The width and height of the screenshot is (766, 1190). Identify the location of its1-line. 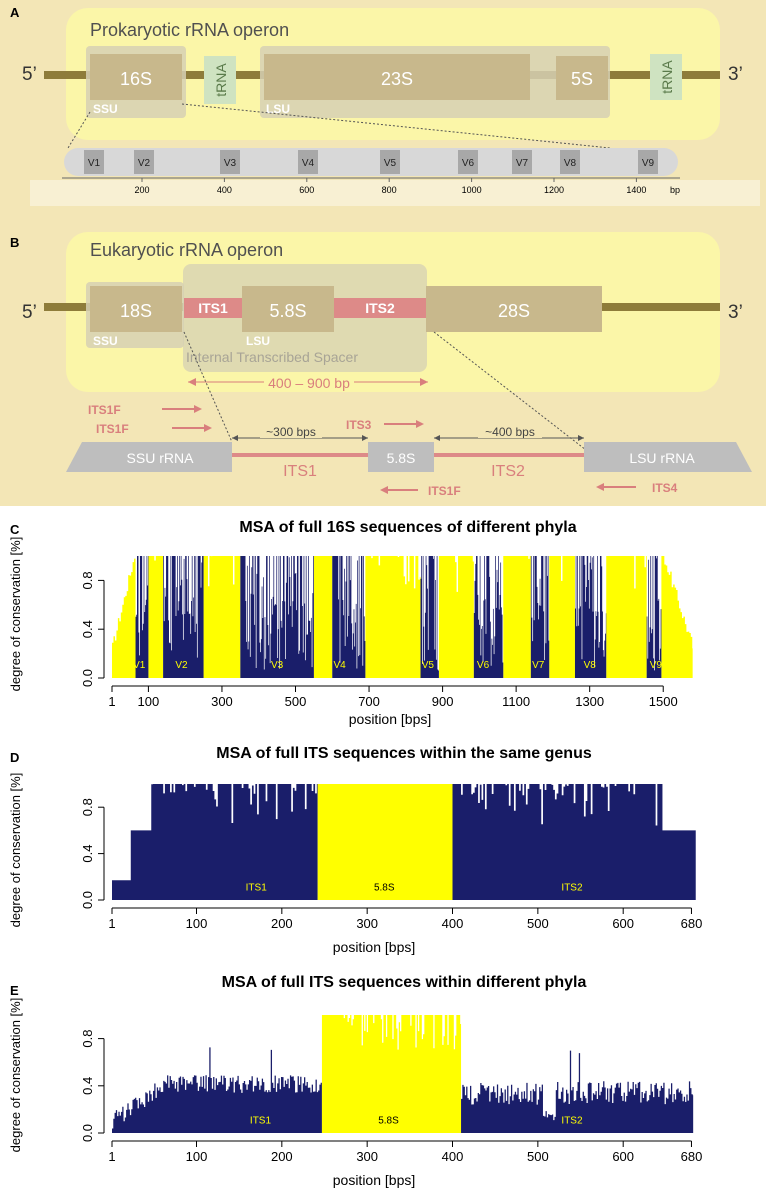
(300, 455).